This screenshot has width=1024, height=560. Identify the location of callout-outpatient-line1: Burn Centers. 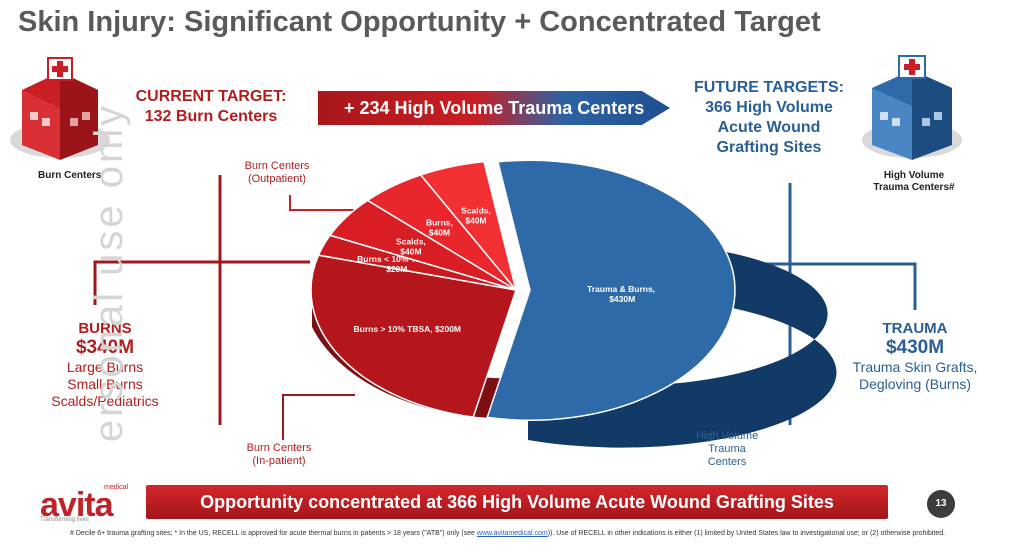
(277, 166).